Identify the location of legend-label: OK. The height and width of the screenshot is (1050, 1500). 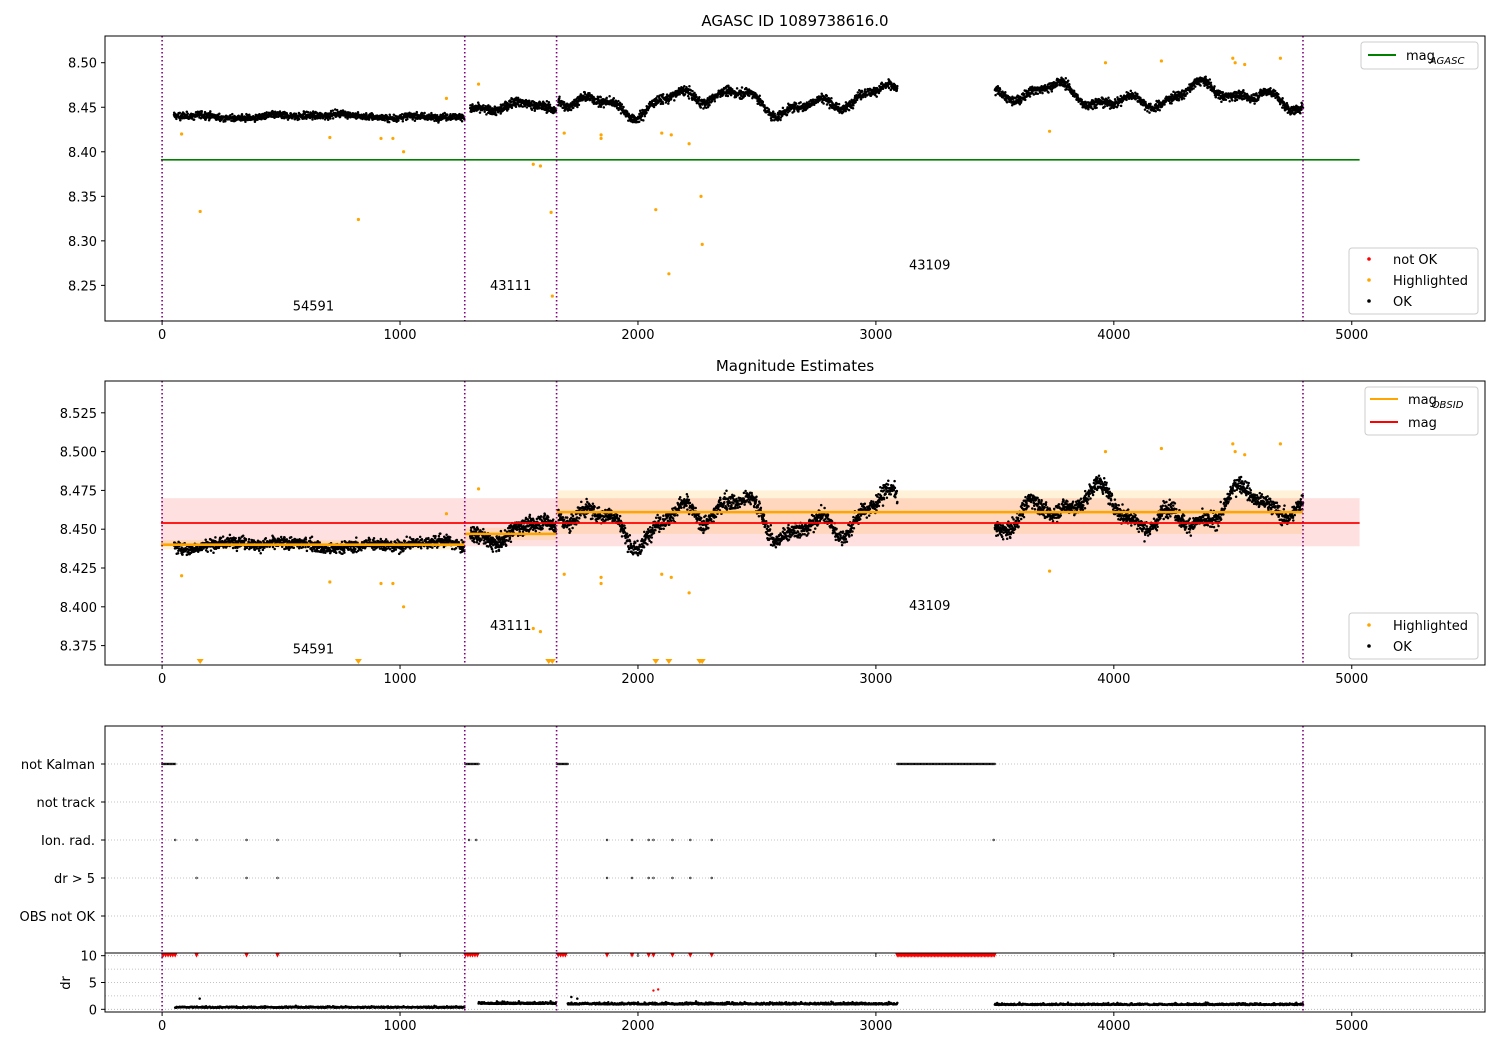
(1402, 302).